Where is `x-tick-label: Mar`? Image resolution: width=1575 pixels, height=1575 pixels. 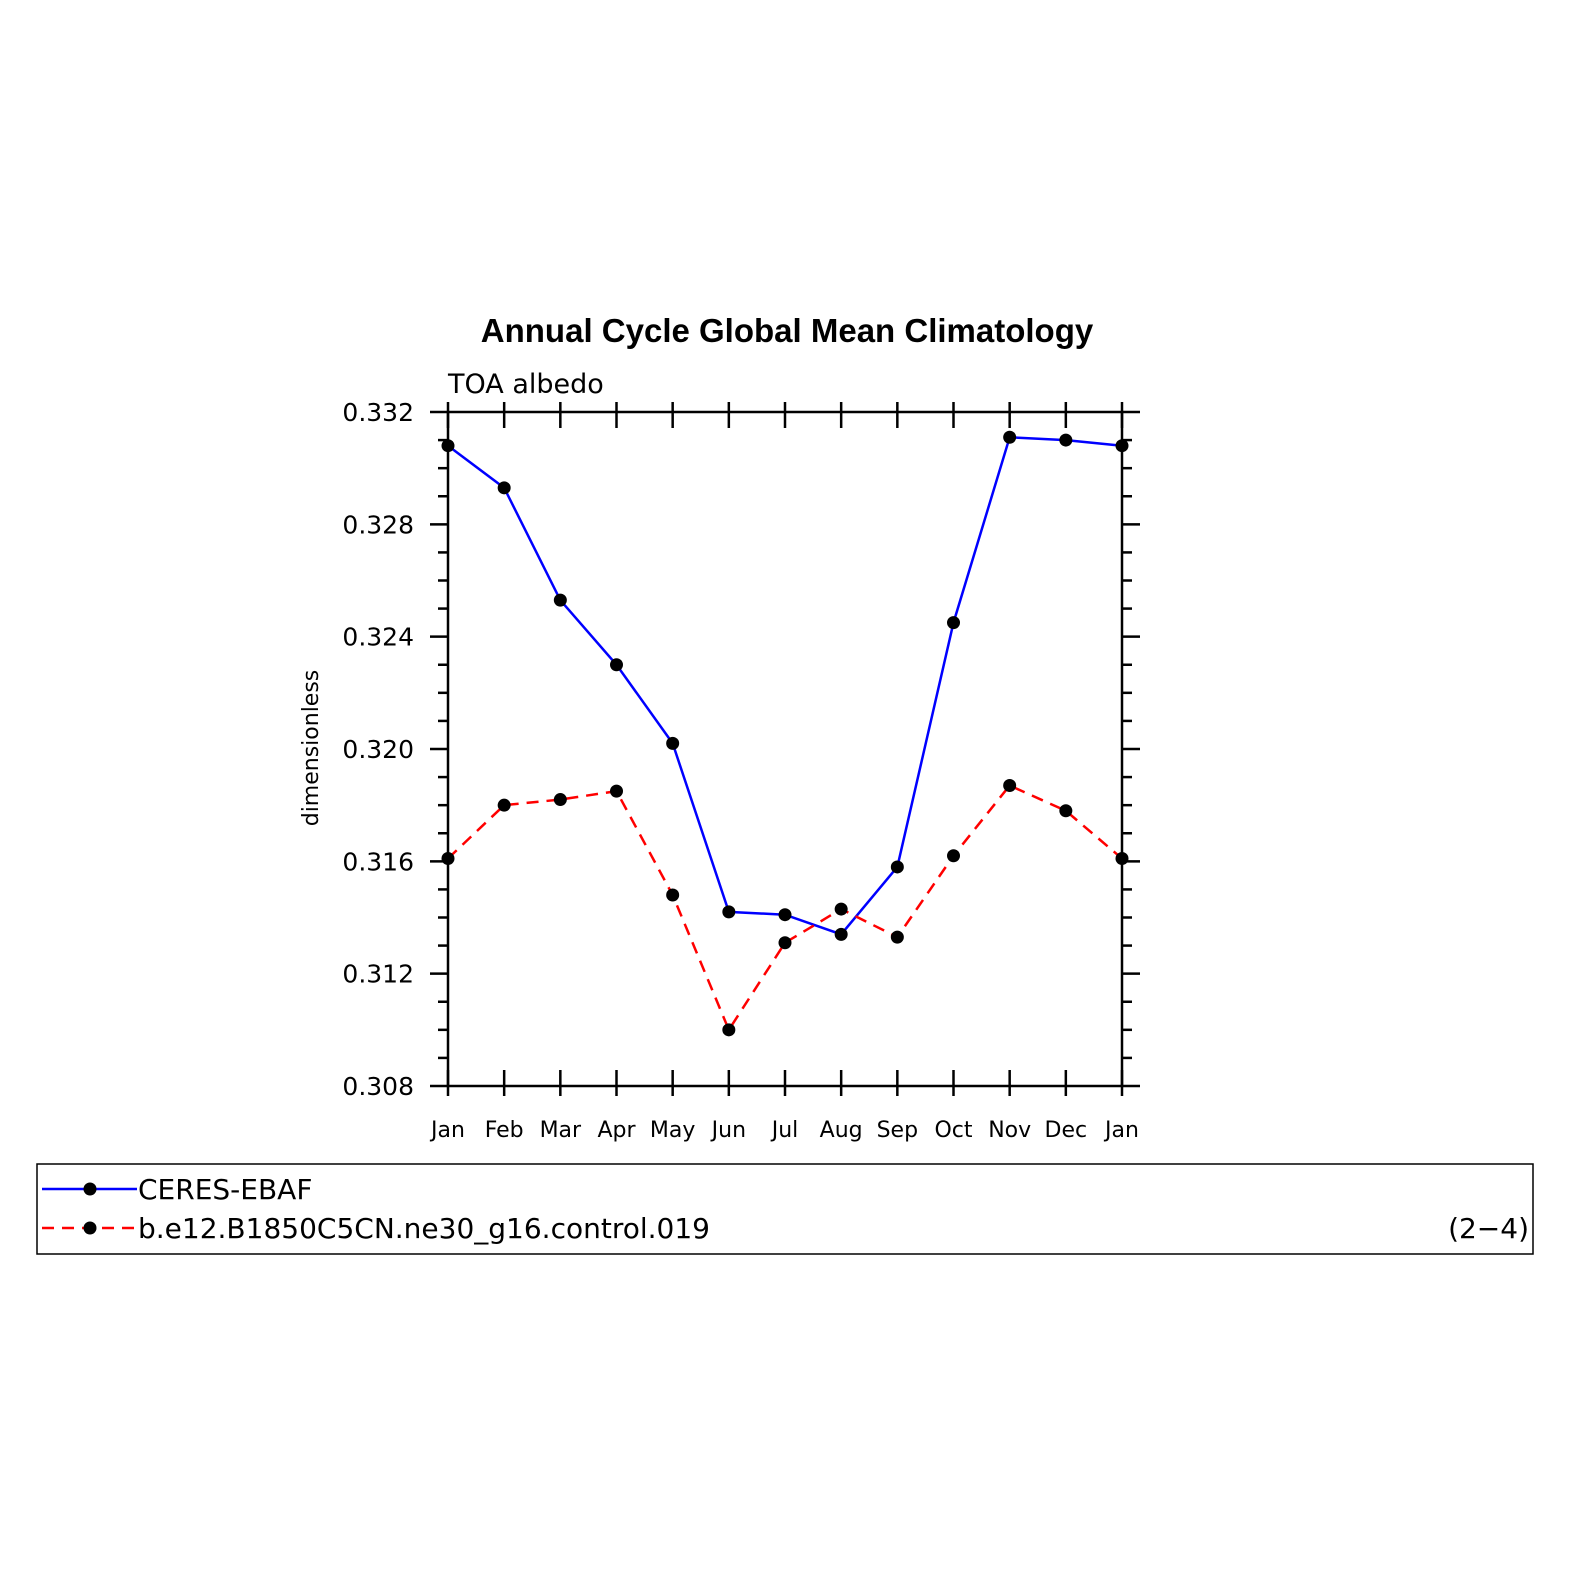 x-tick-label: Mar is located at coordinates (561, 1130).